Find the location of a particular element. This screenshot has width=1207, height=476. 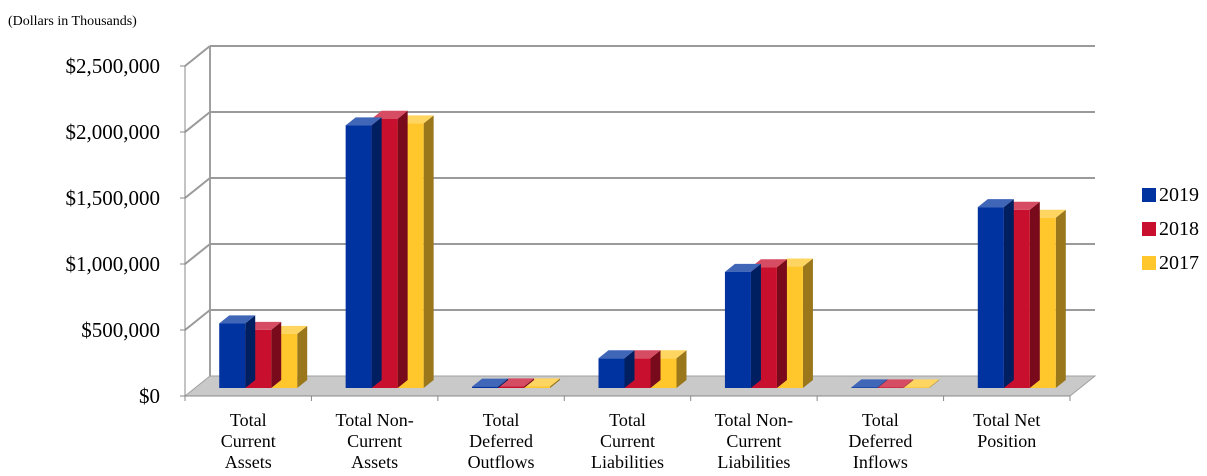

y-tick-label: $2,500,000 is located at coordinates (113, 66).